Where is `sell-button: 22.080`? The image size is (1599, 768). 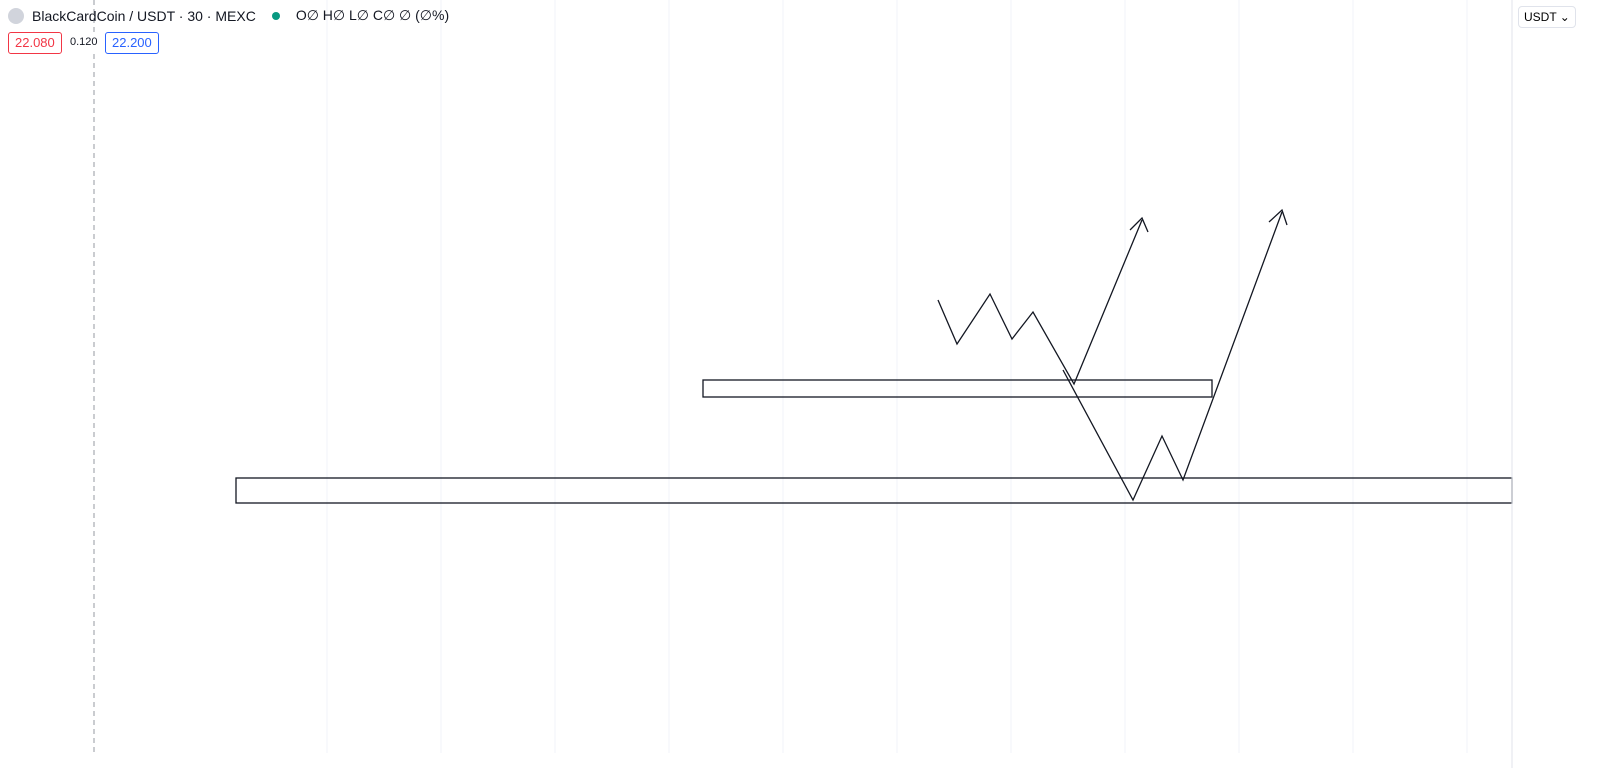 sell-button: 22.080 is located at coordinates (35, 43).